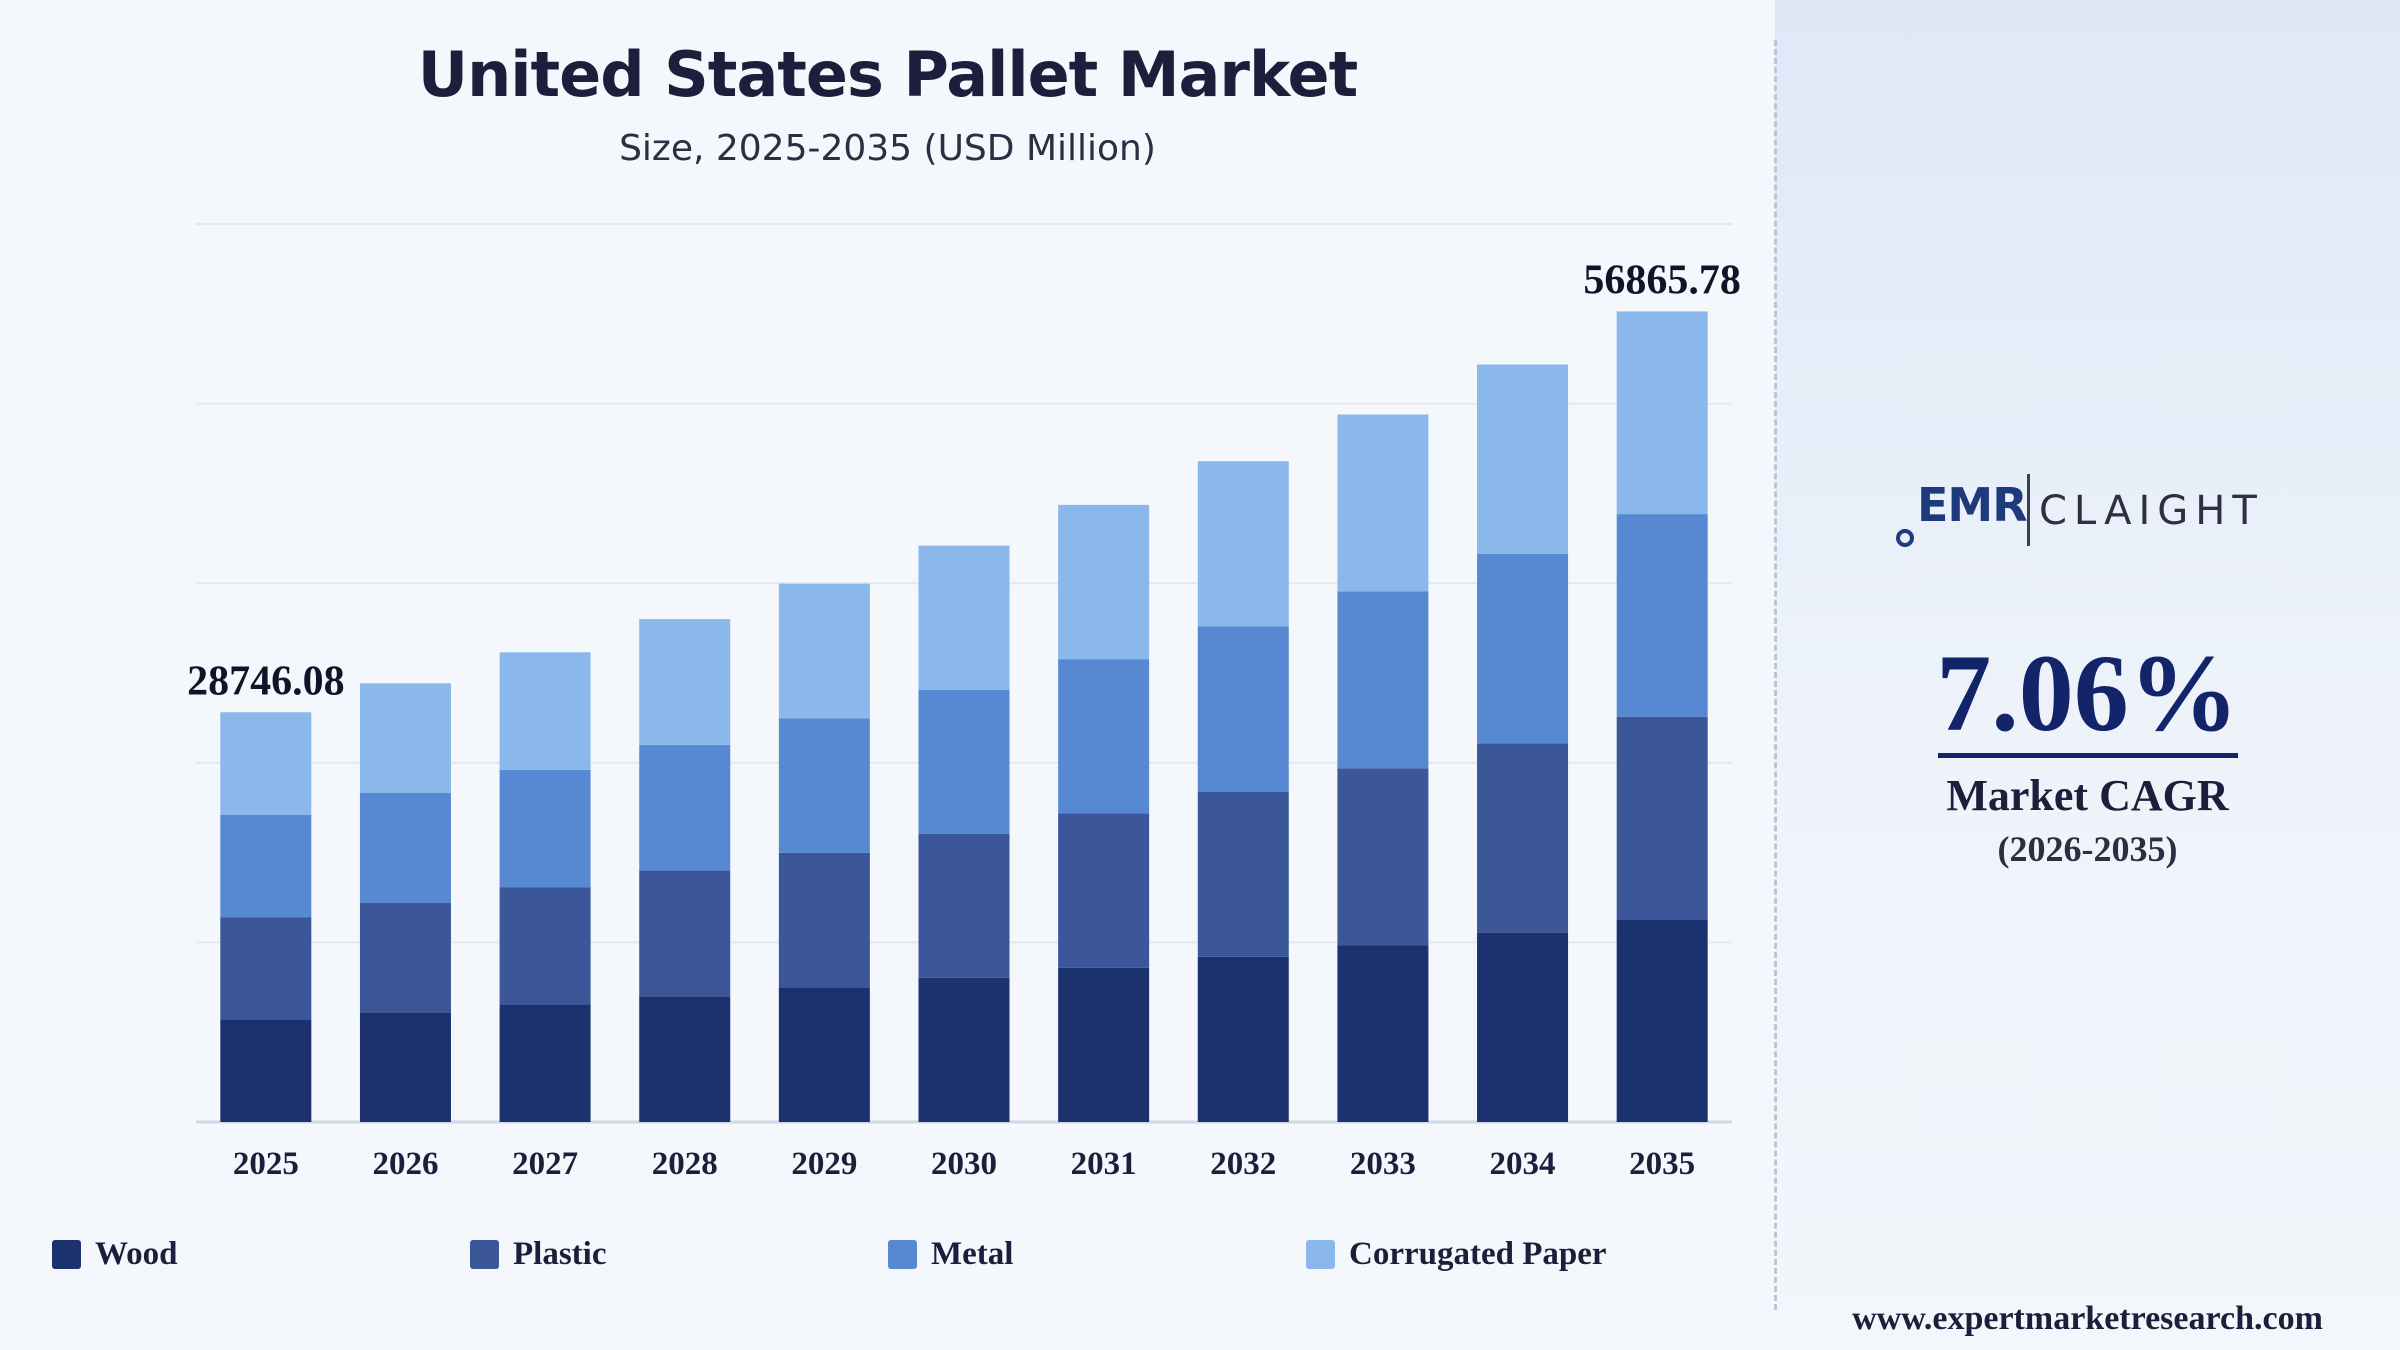 The image size is (2400, 1350). I want to click on bar-wood-2029, so click(824, 1054).